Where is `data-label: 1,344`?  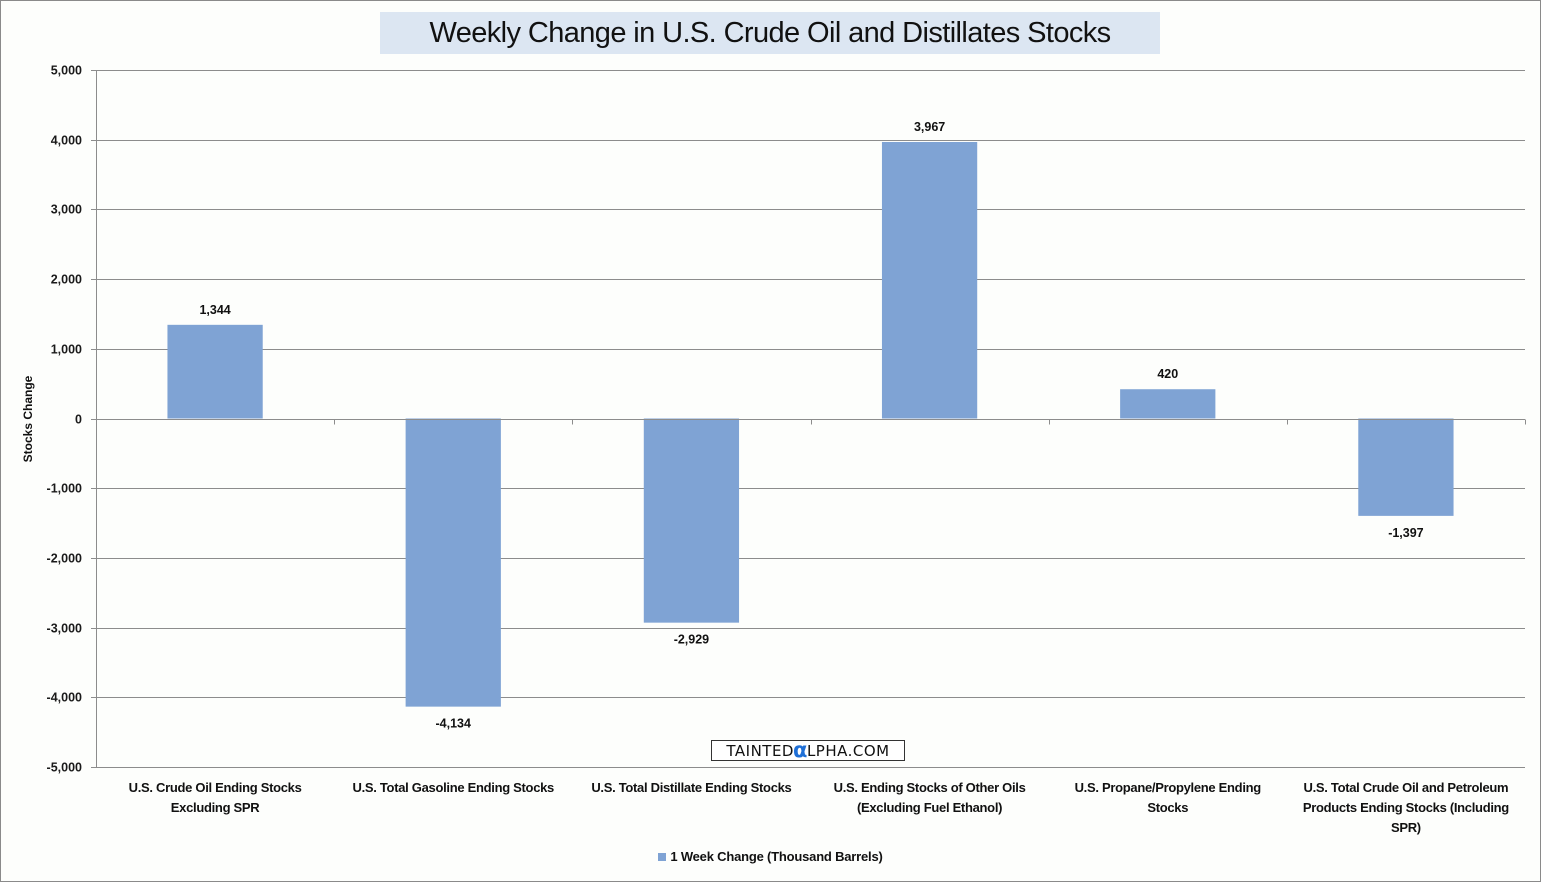
data-label: 1,344 is located at coordinates (214, 310).